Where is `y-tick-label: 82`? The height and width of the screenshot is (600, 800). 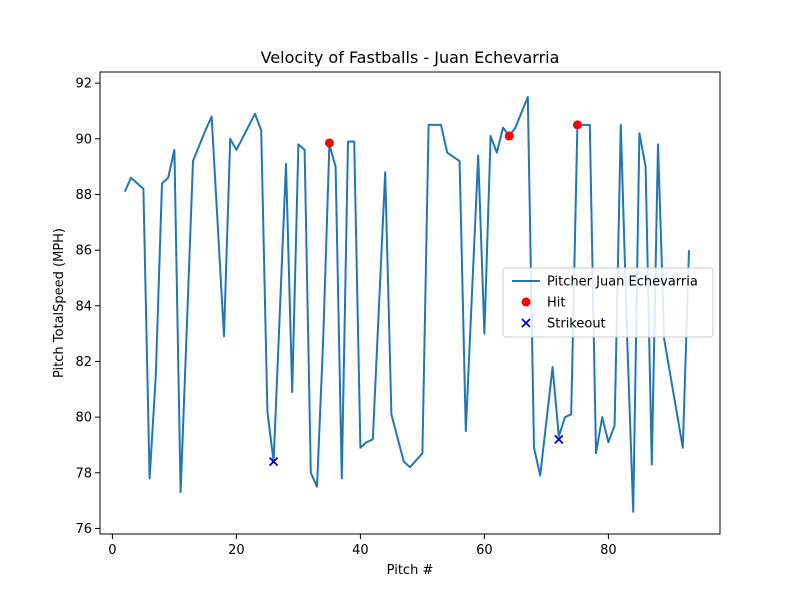 y-tick-label: 82 is located at coordinates (83, 362).